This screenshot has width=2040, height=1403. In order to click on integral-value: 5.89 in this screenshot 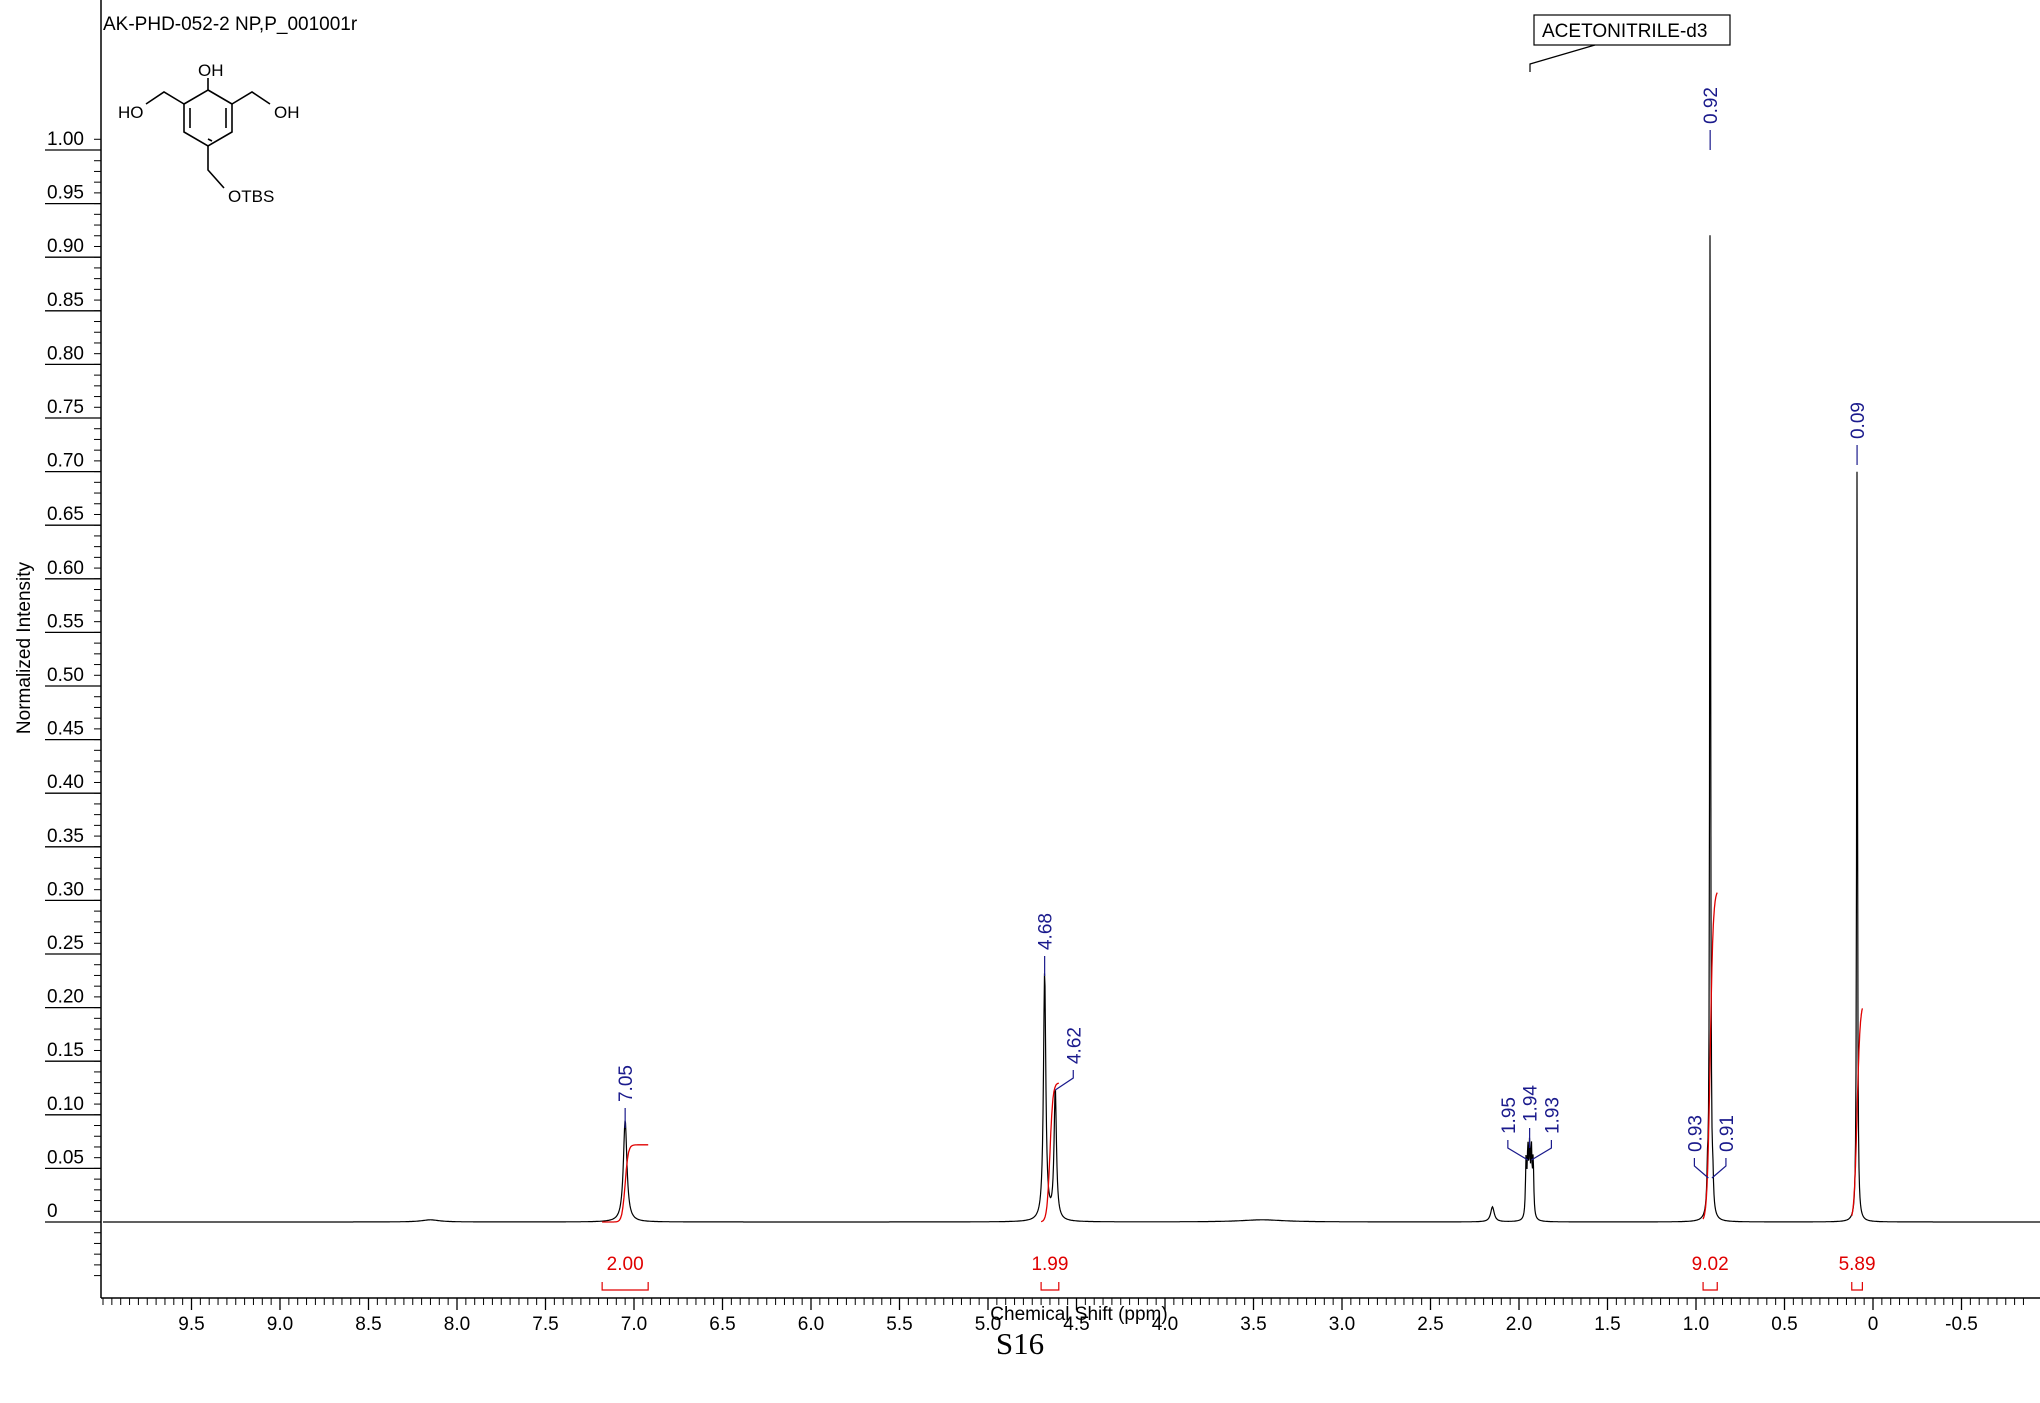, I will do `click(1857, 1264)`.